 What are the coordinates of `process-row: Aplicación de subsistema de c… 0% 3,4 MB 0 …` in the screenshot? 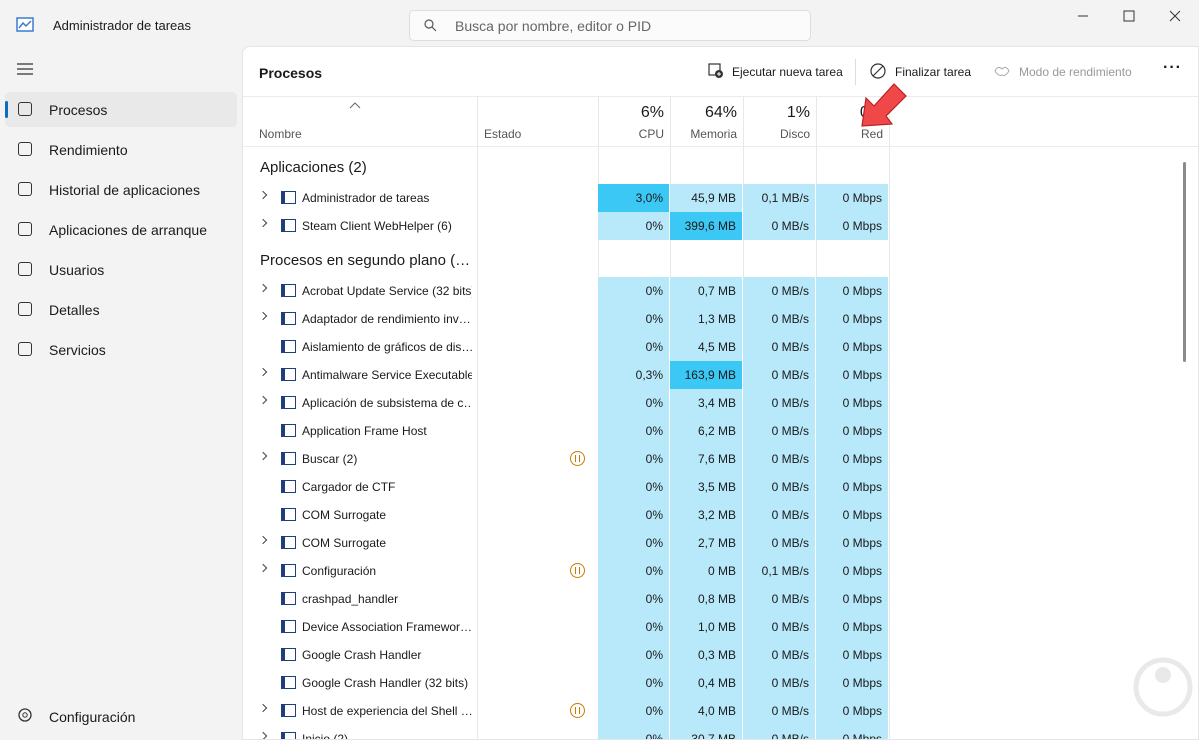 It's located at (566, 403).